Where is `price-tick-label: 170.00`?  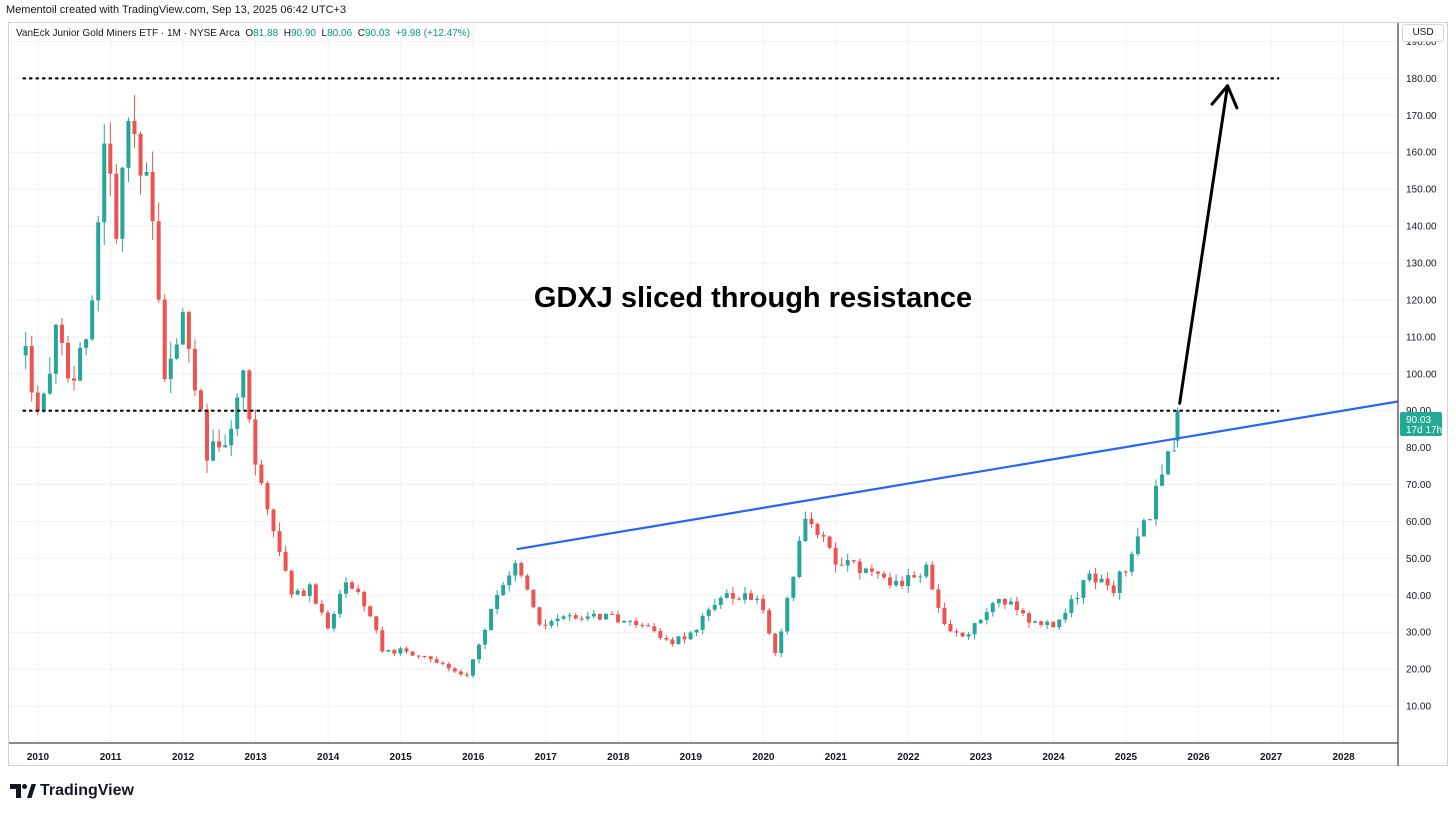
price-tick-label: 170.00 is located at coordinates (1421, 116).